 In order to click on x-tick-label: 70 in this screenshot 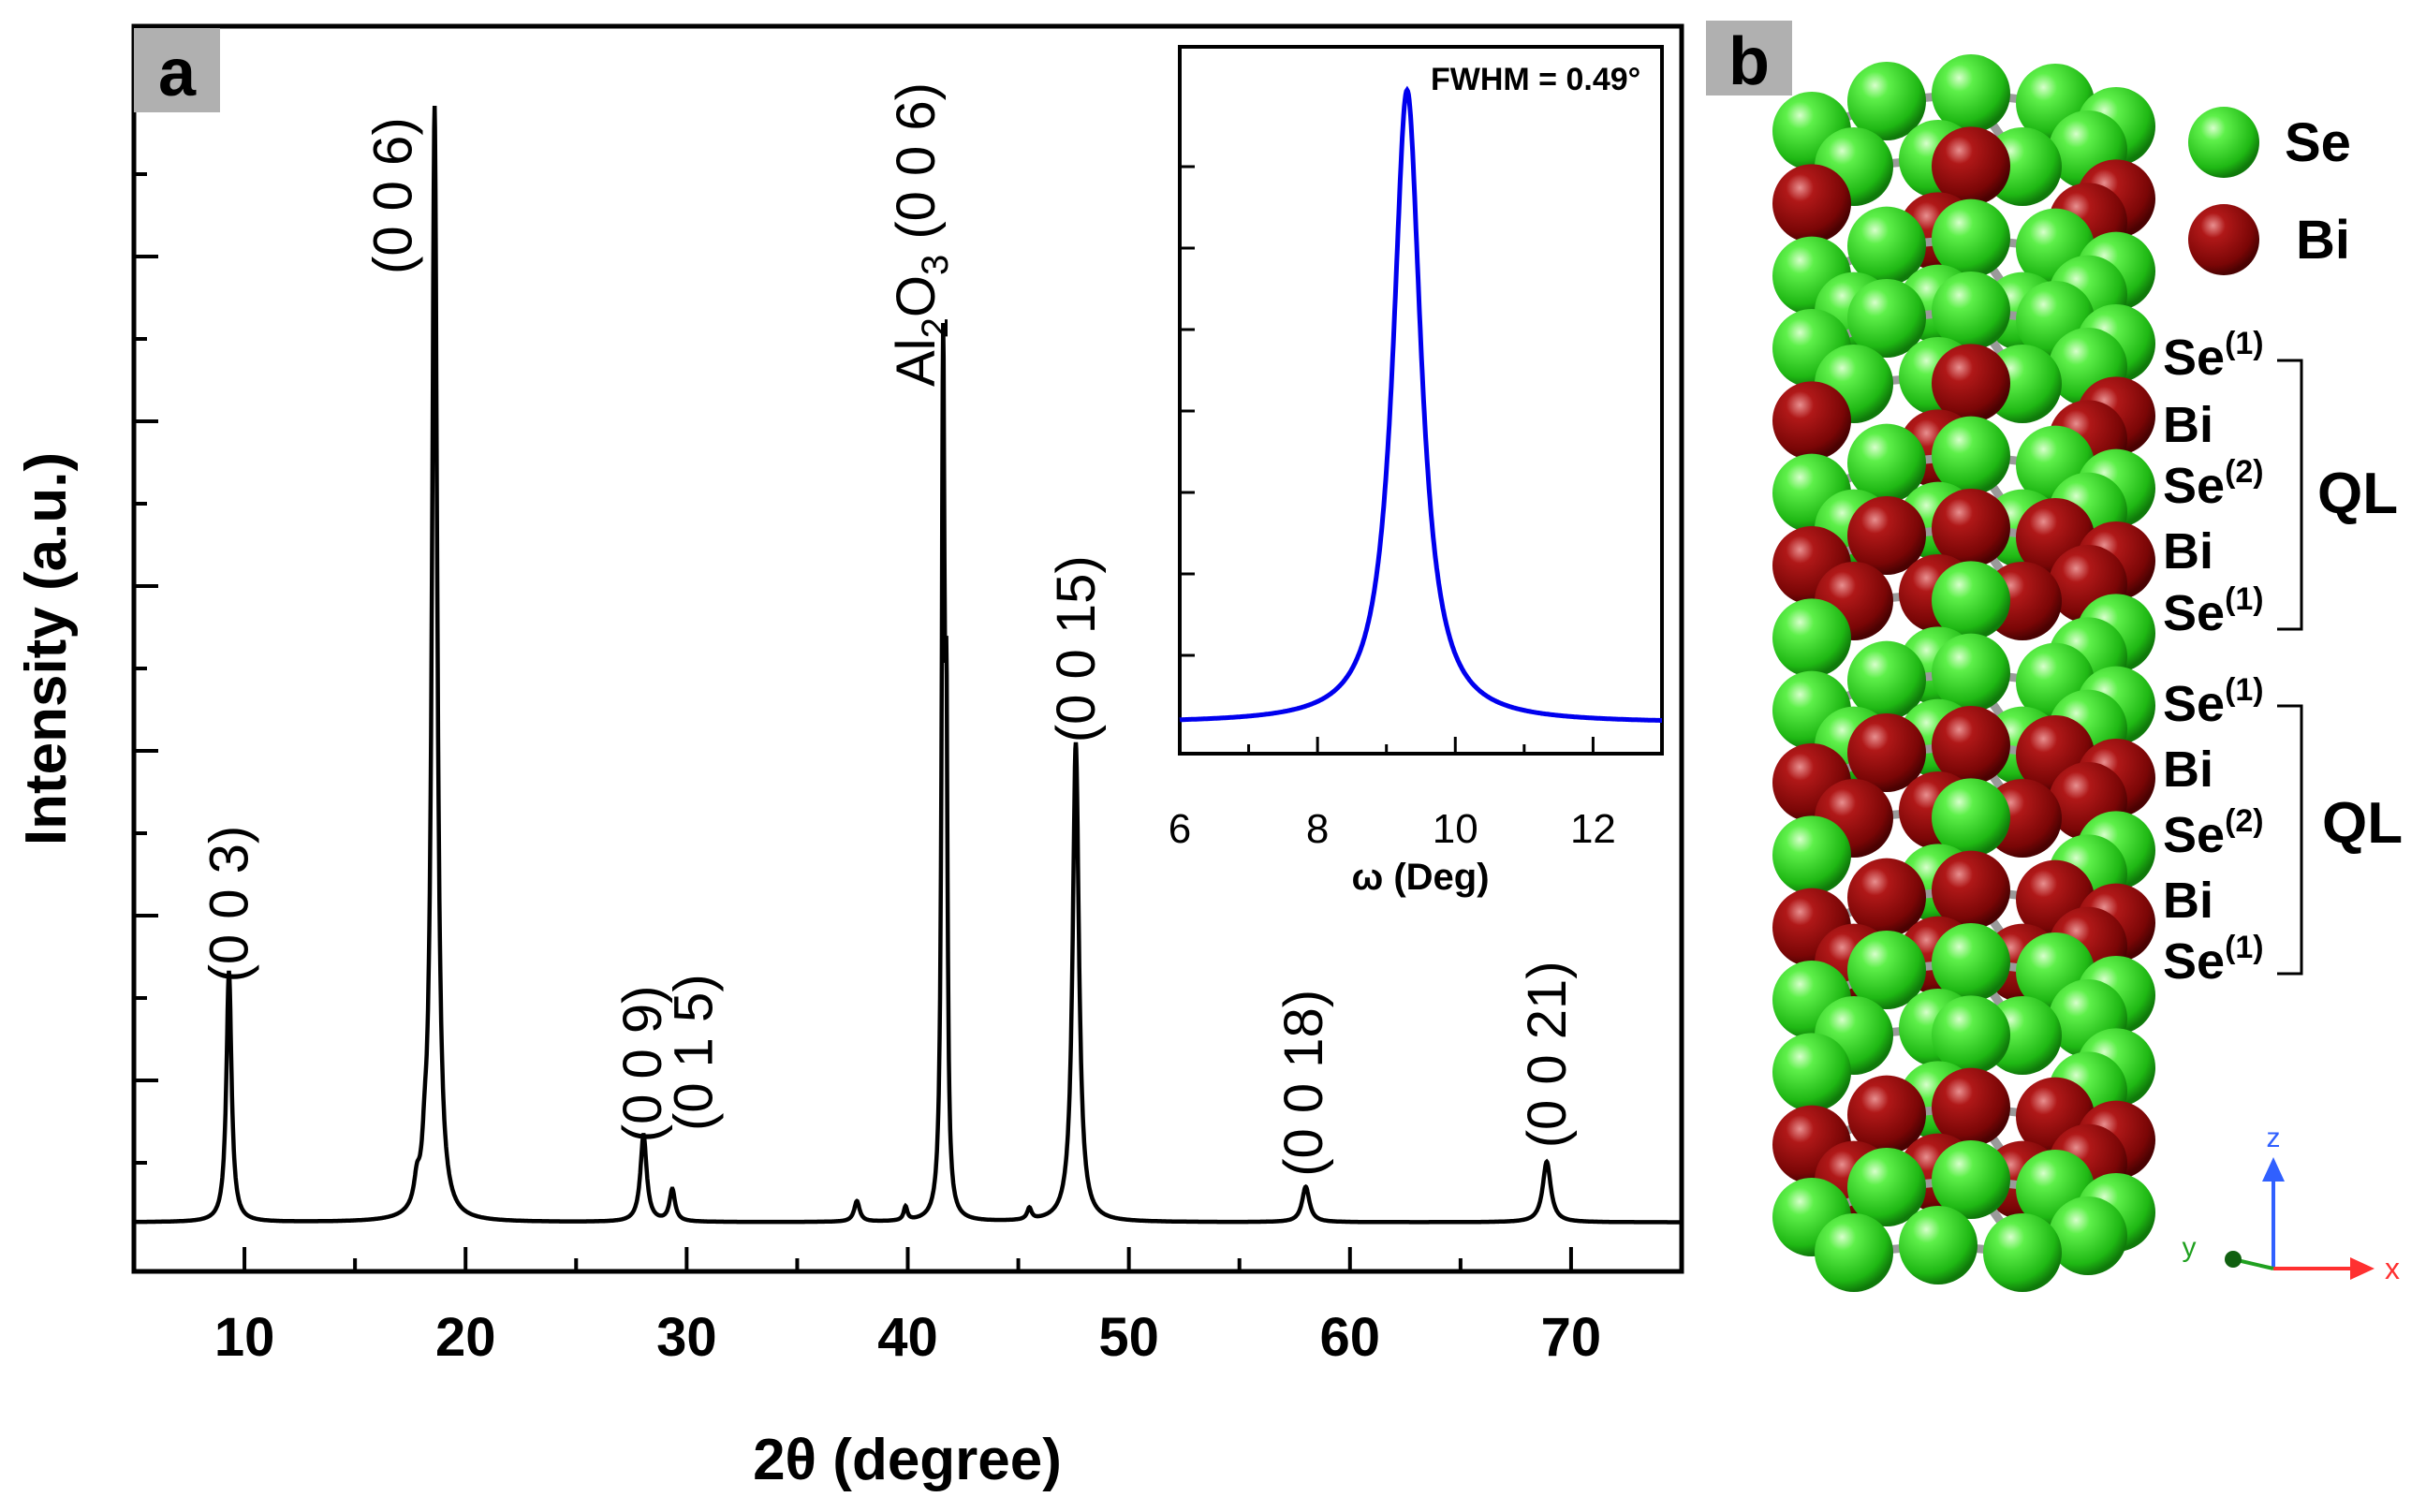, I will do `click(1571, 1337)`.